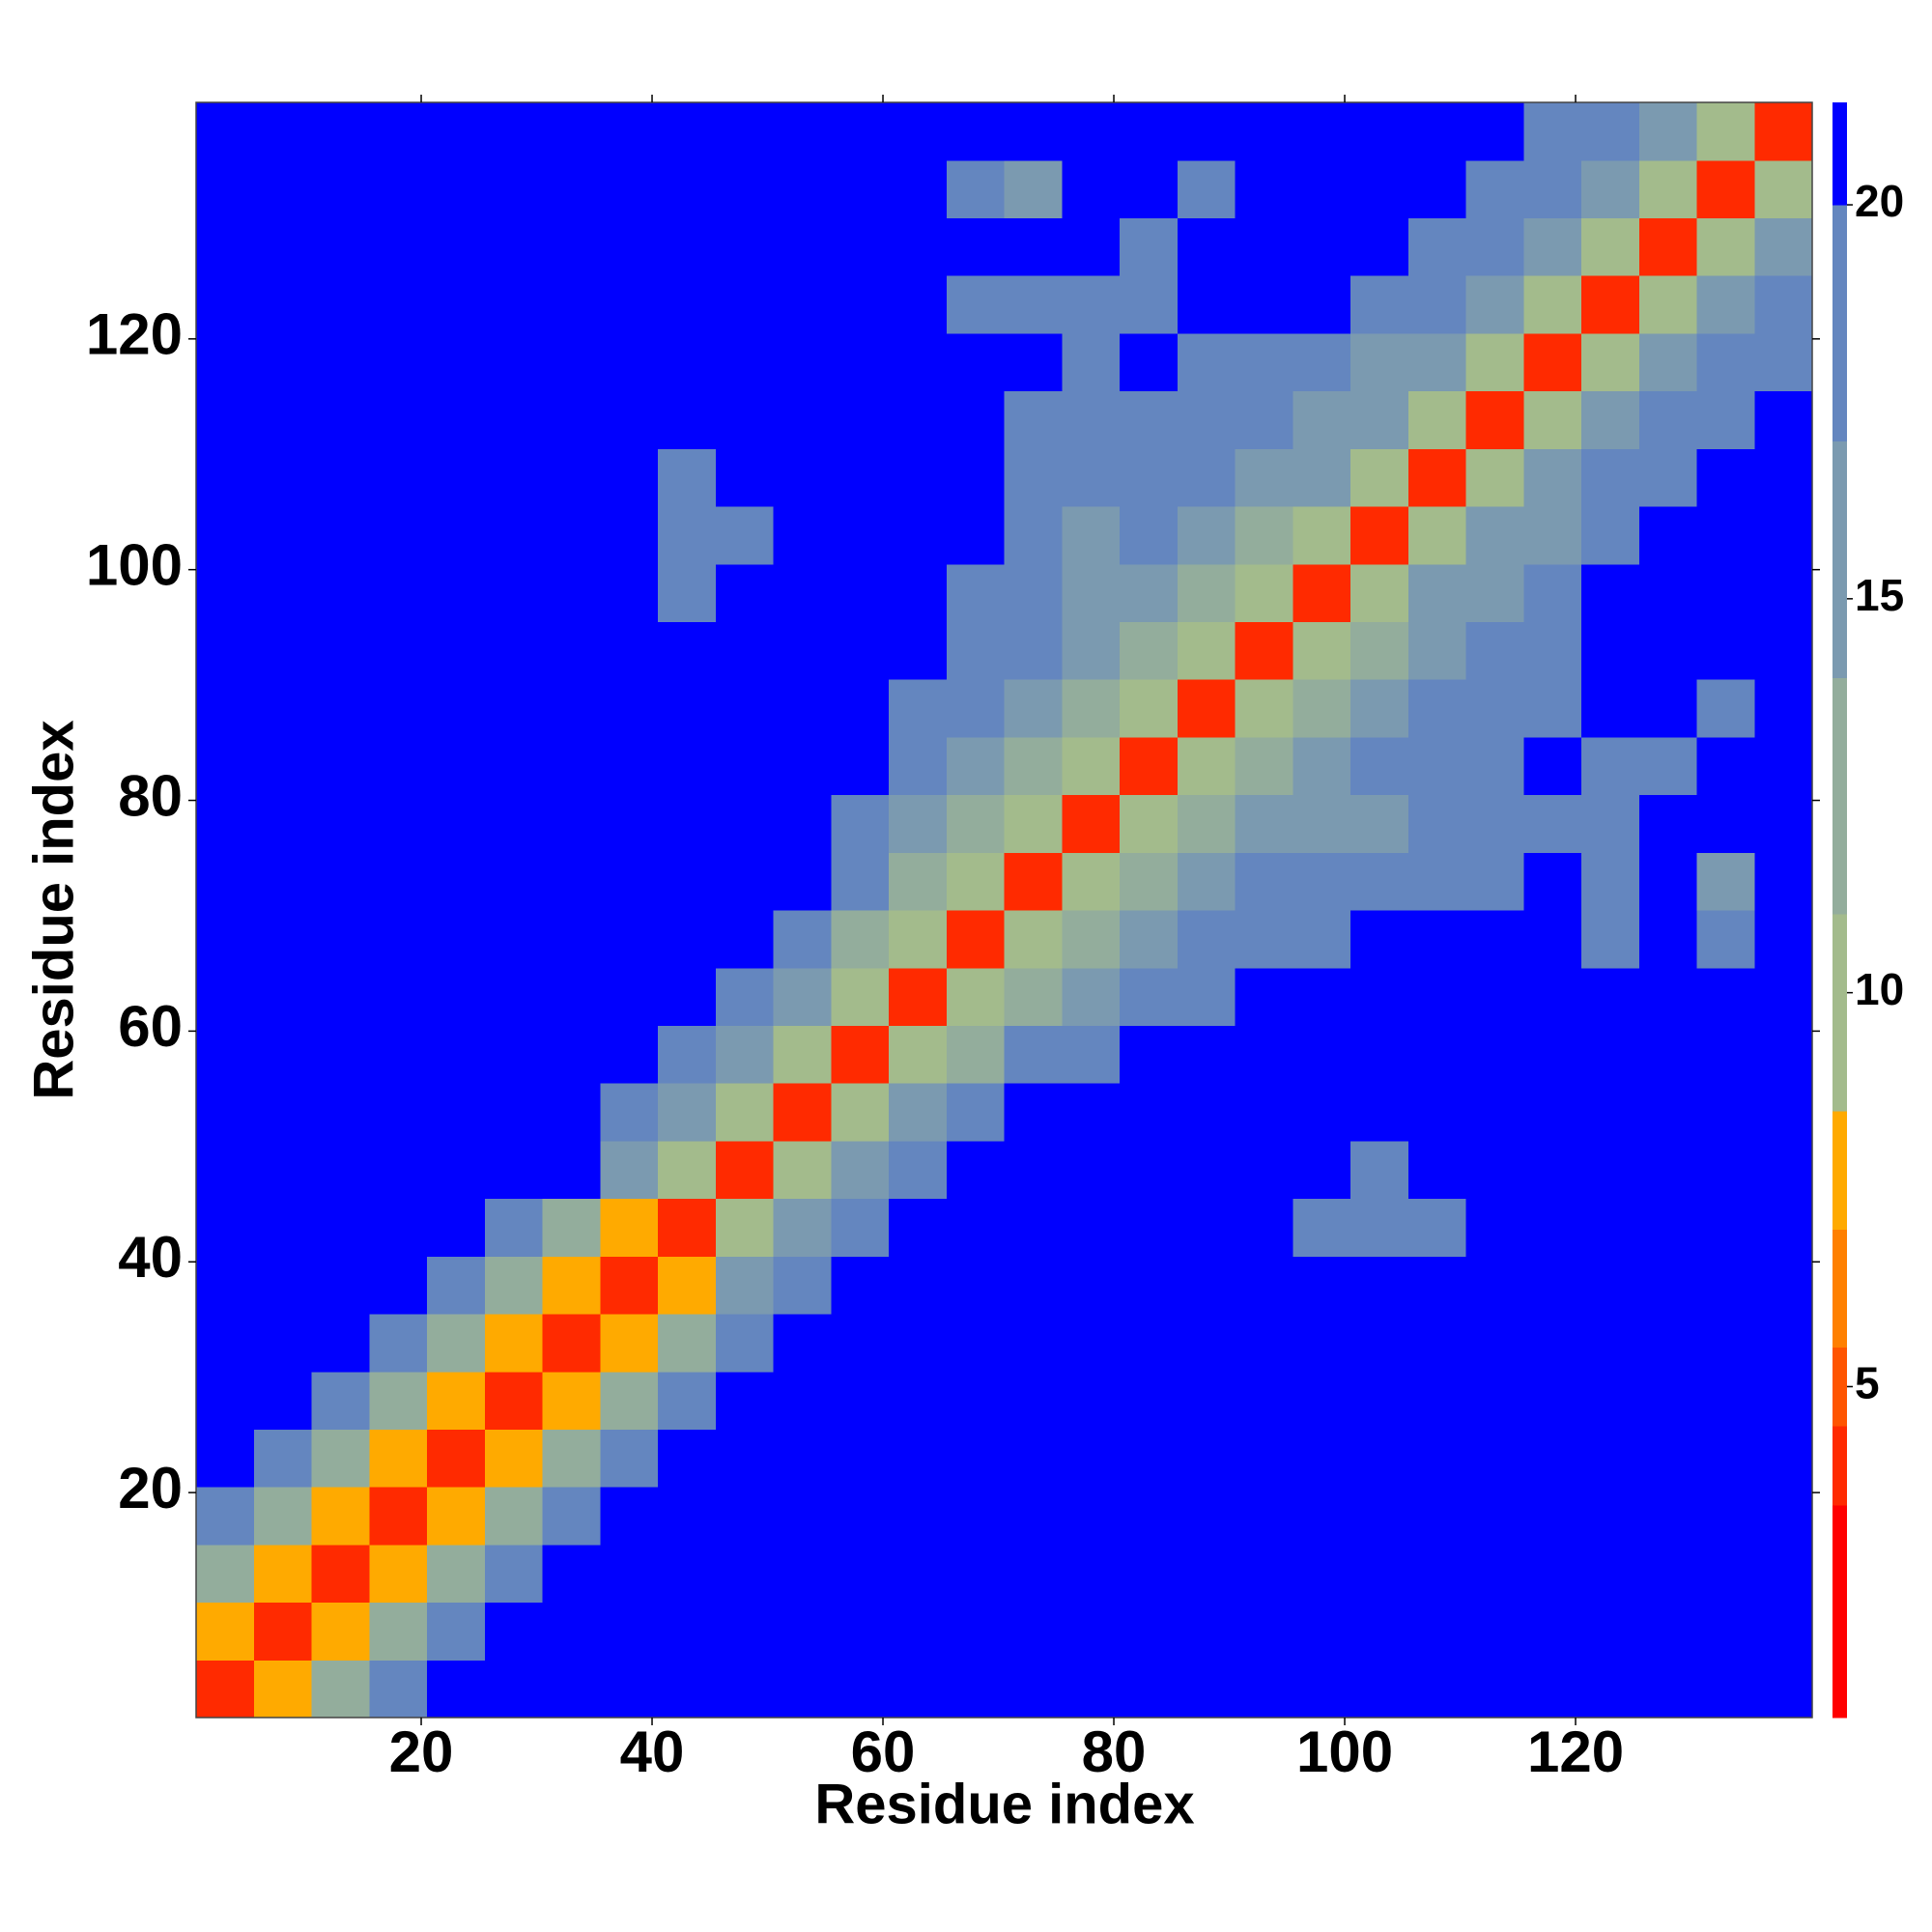  I want to click on colorbar-segment, so click(1840, 1289).